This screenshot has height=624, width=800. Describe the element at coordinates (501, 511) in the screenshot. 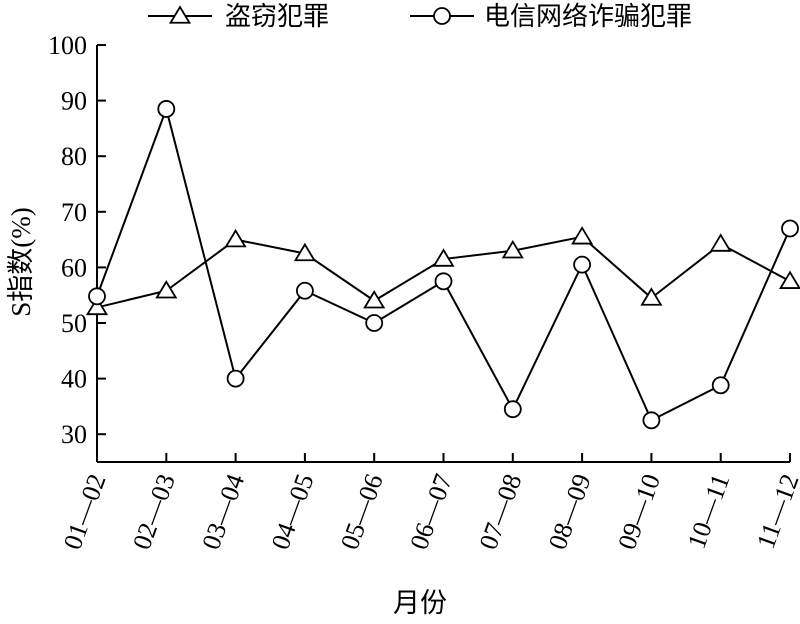

I see `x-tick-label: 07—08` at that location.